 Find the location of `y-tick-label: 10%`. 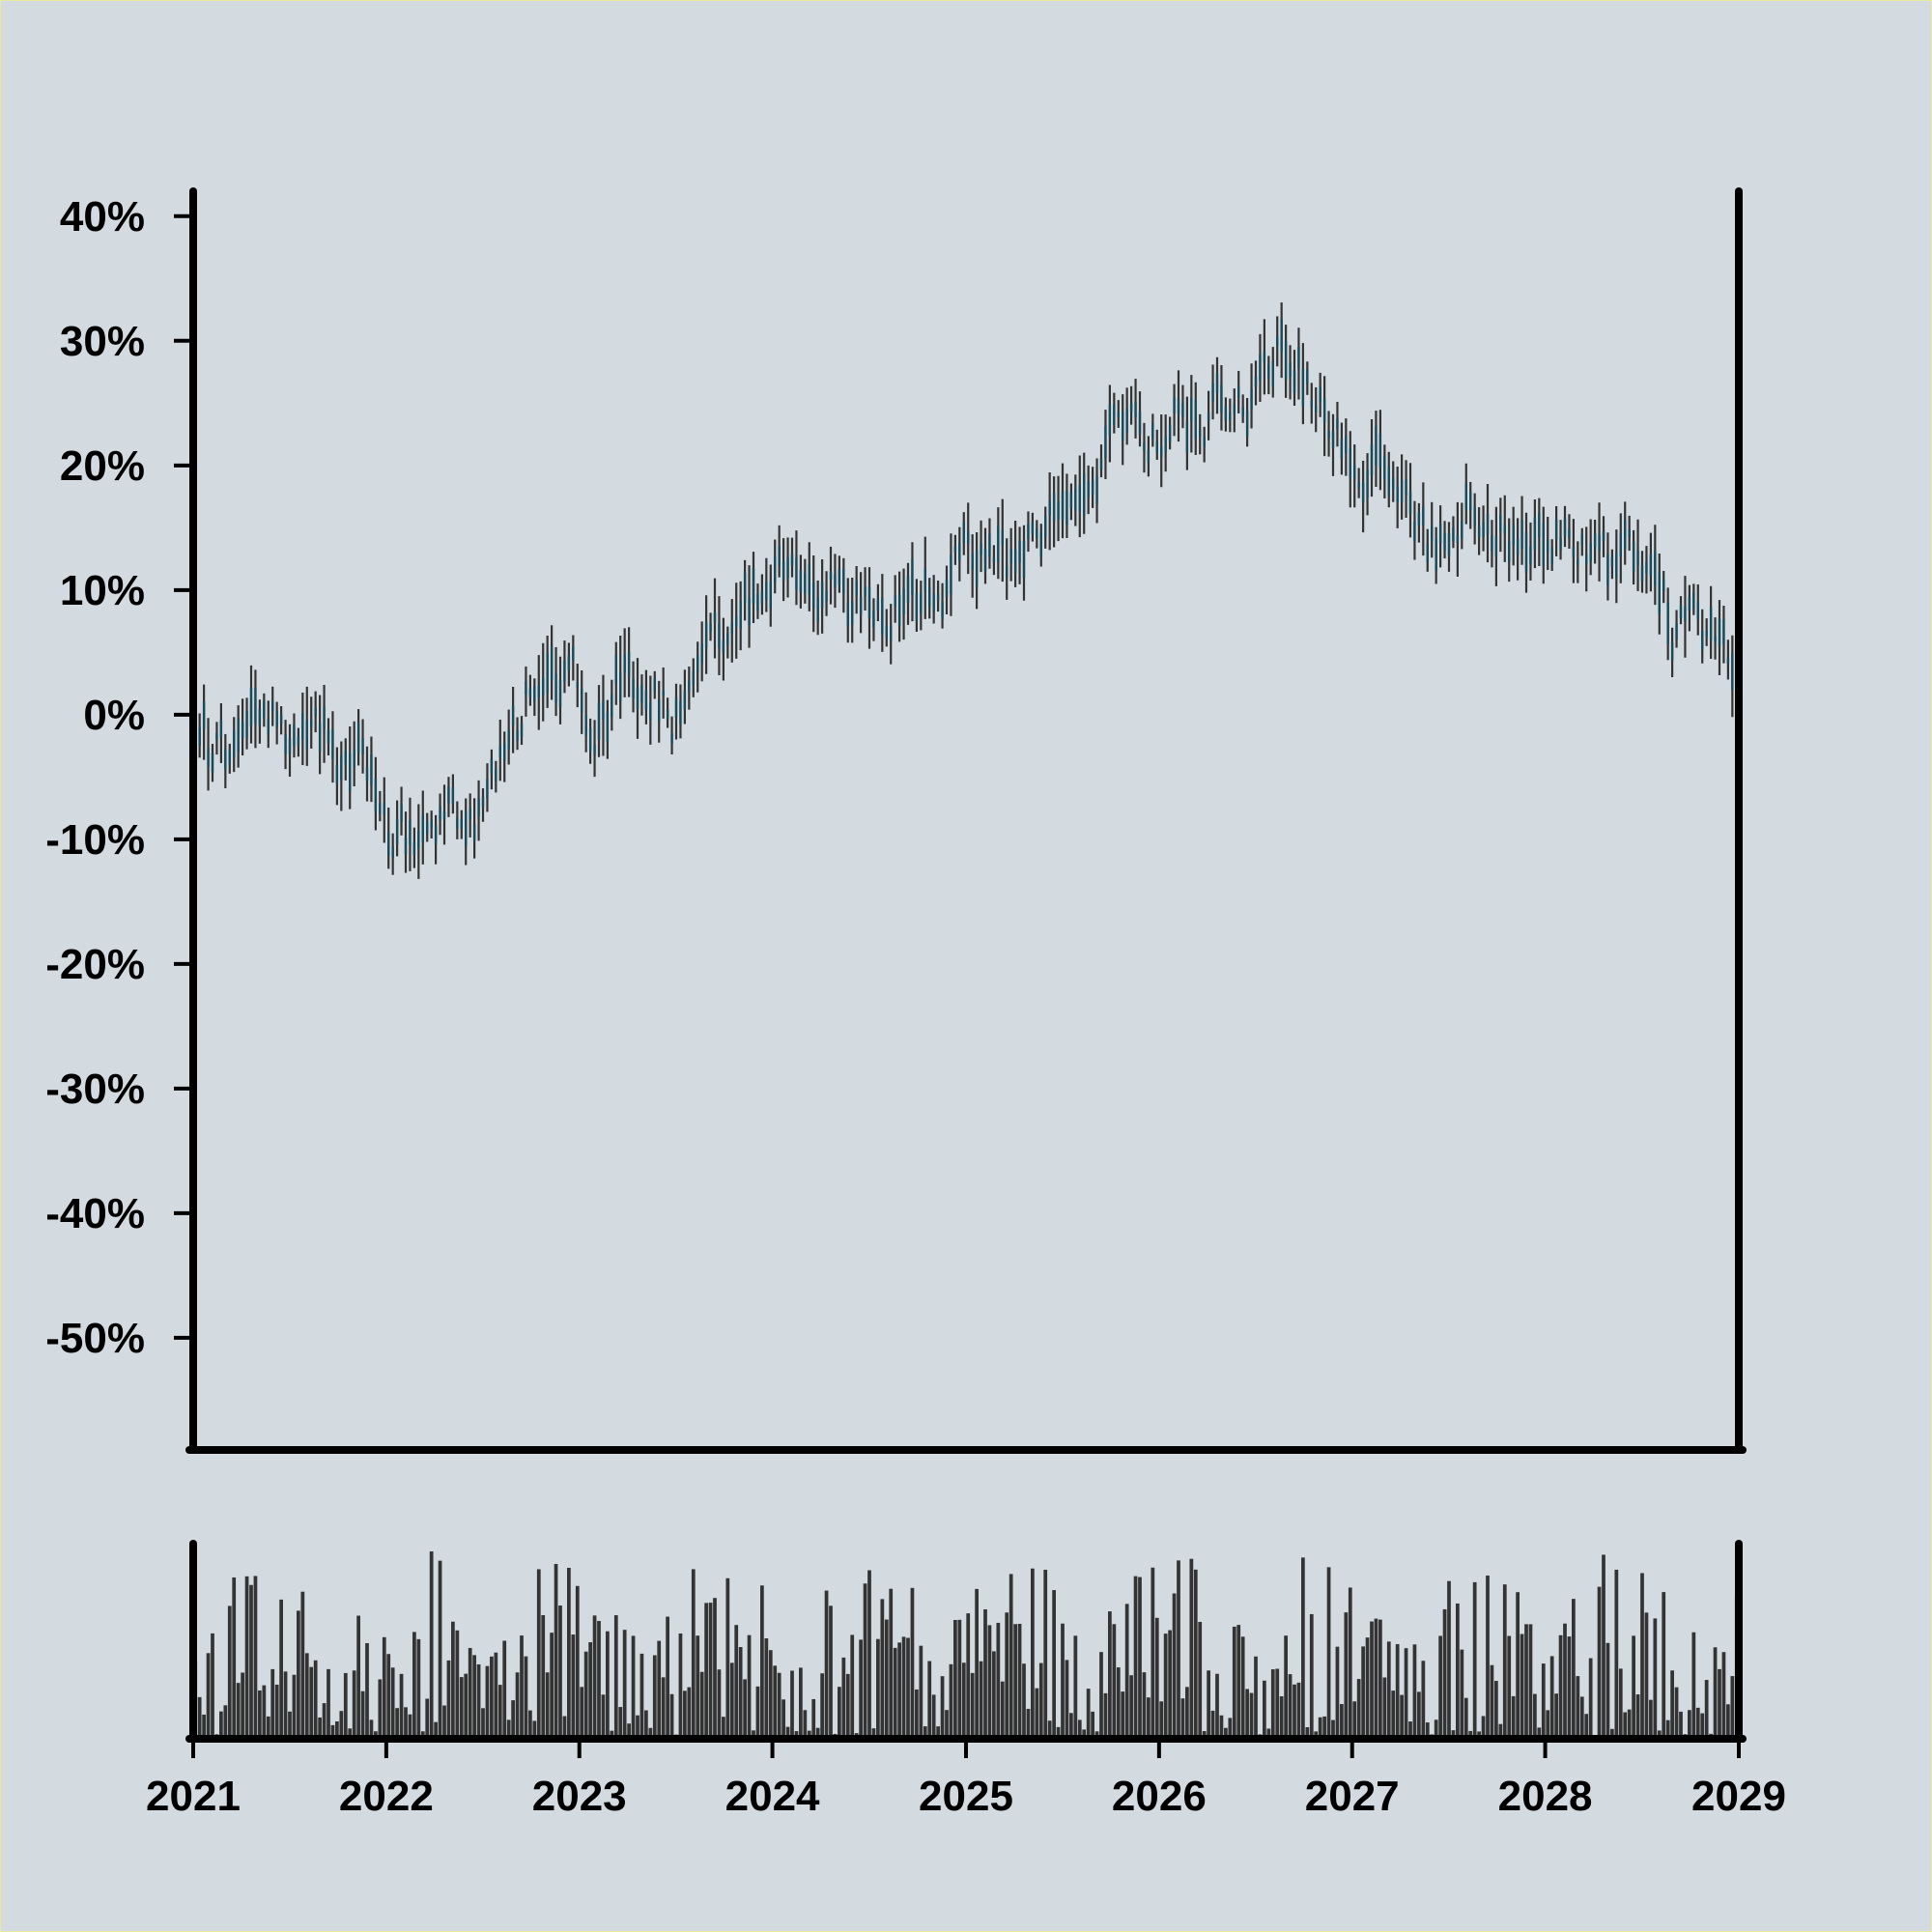

y-tick-label: 10% is located at coordinates (102, 590).